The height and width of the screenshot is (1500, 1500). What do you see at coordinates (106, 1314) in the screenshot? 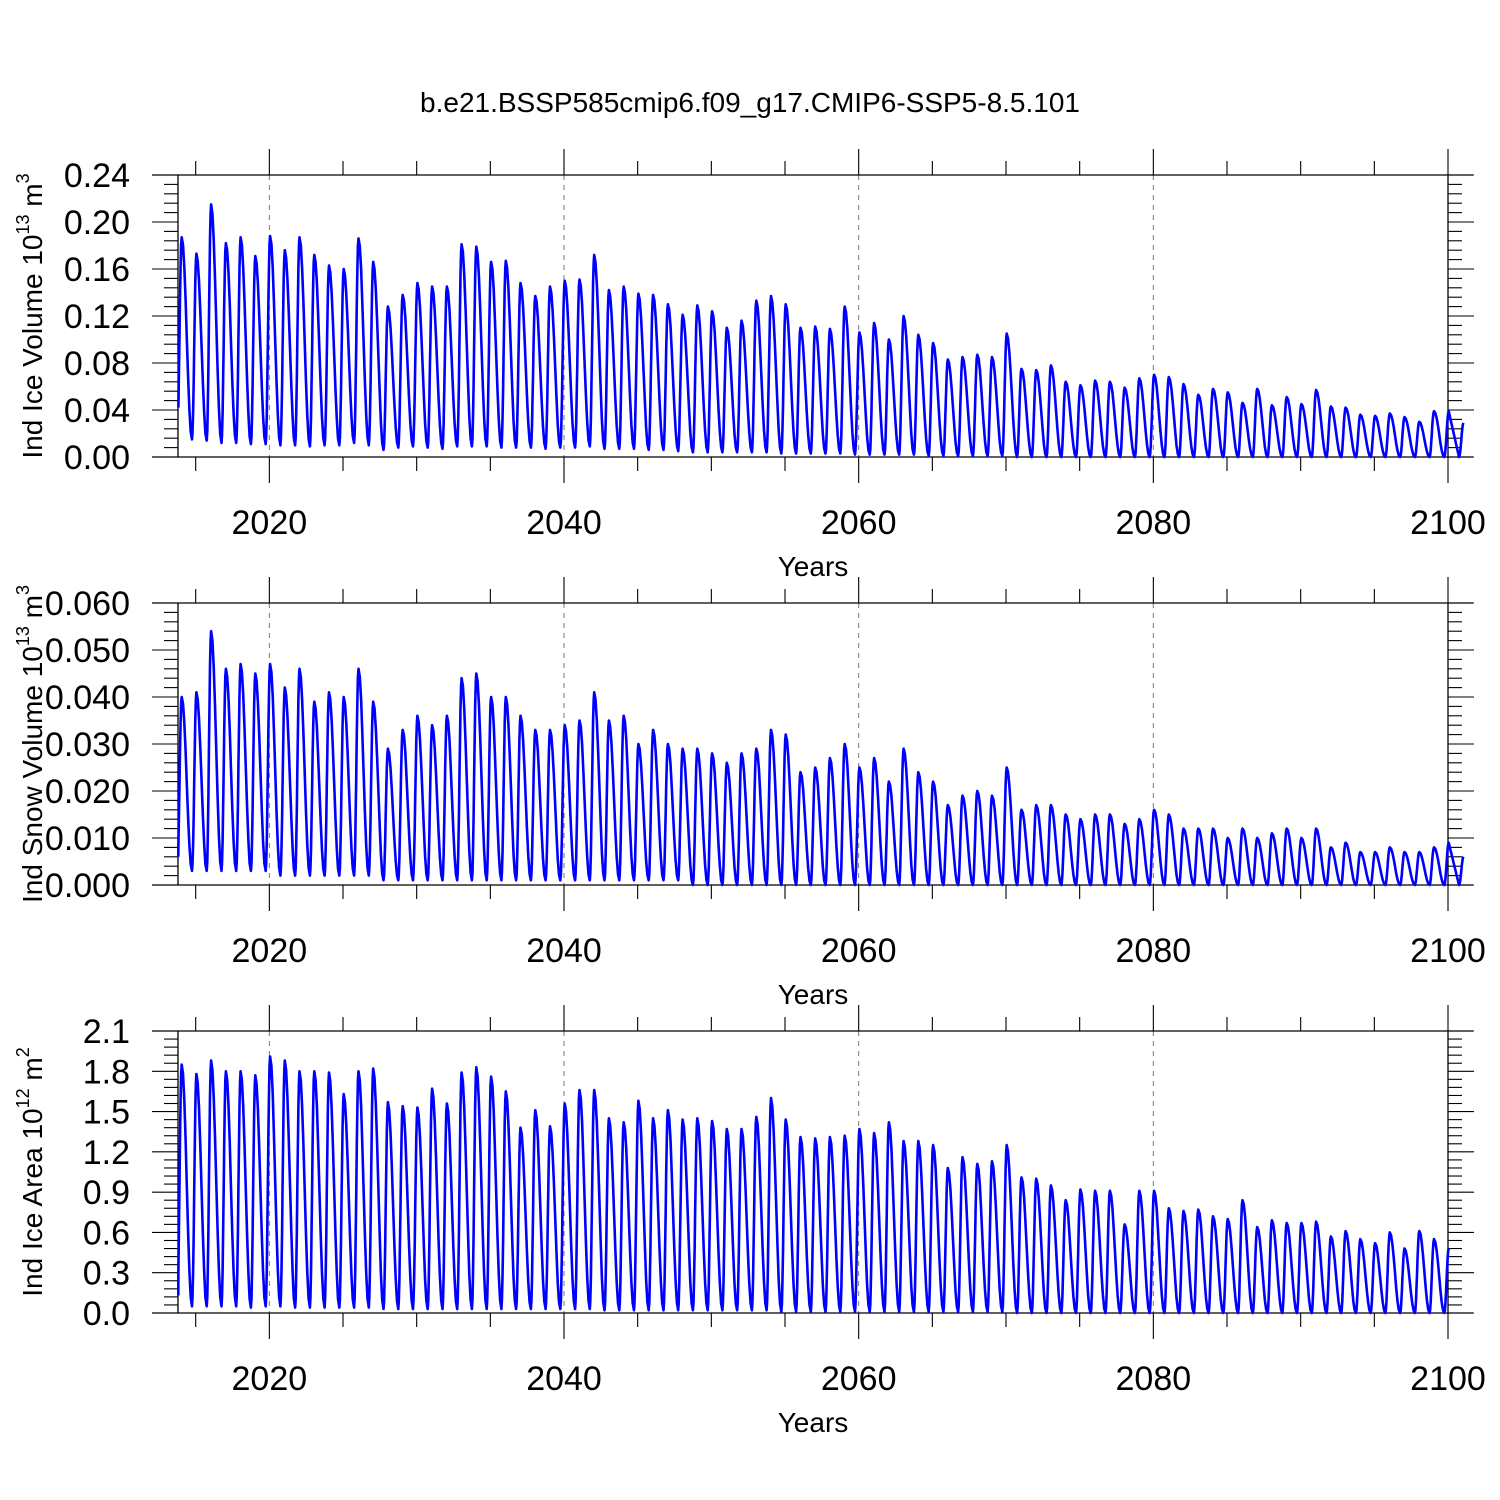
I see `y-tick-label: 0.0` at bounding box center [106, 1314].